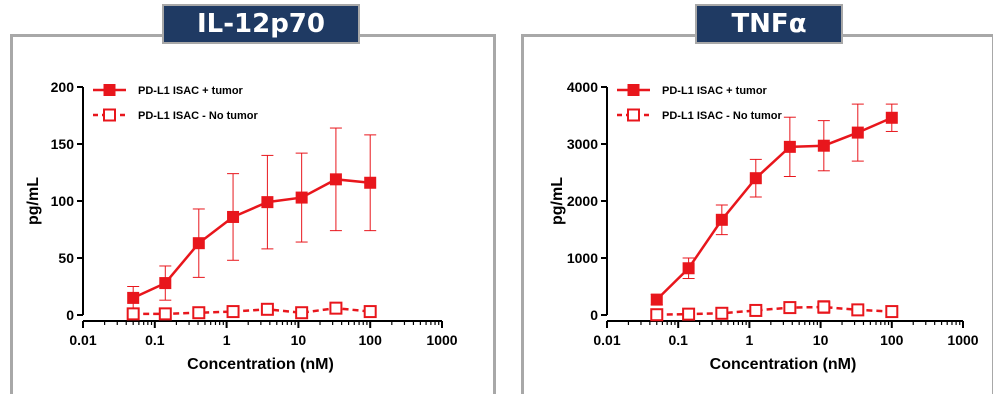  What do you see at coordinates (63, 87) in the screenshot?
I see `y-tick-label: 200` at bounding box center [63, 87].